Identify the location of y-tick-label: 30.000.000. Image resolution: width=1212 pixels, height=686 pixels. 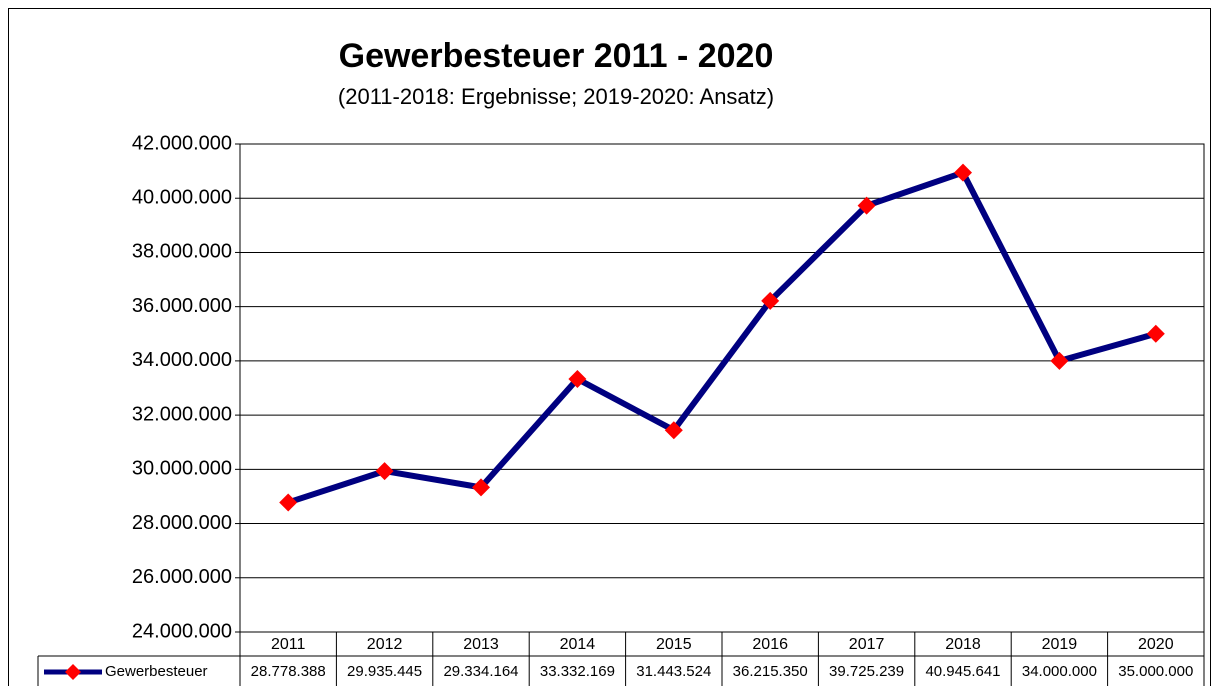
(182, 469).